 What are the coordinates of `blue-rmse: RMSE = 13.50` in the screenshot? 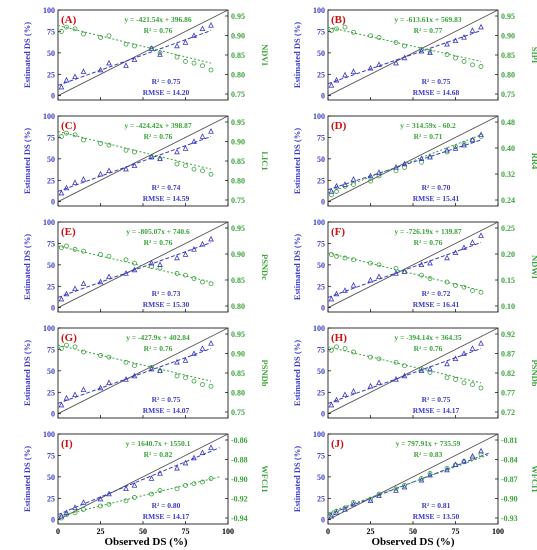 It's located at (436, 516).